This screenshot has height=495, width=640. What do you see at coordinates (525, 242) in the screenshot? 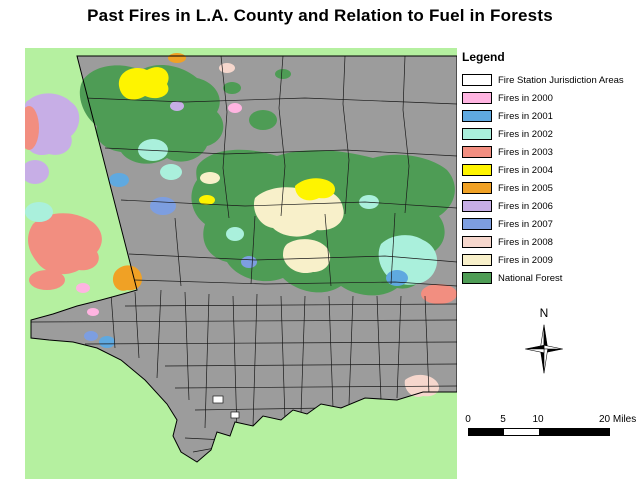
I see `legend-item-label: Fires in 2008` at bounding box center [525, 242].